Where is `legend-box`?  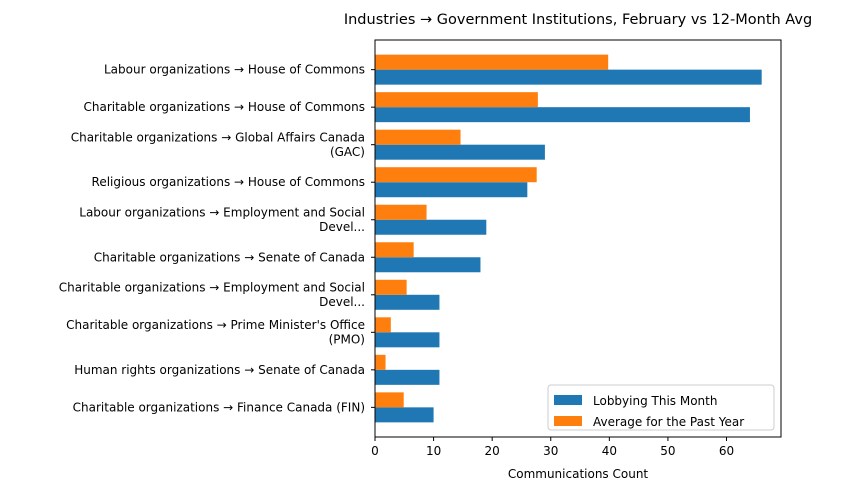
legend-box is located at coordinates (661, 407).